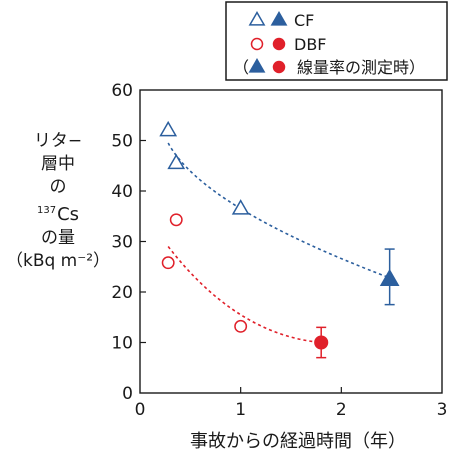 The width and height of the screenshot is (450, 464). What do you see at coordinates (127, 394) in the screenshot?
I see `y-tick-label: 0` at bounding box center [127, 394].